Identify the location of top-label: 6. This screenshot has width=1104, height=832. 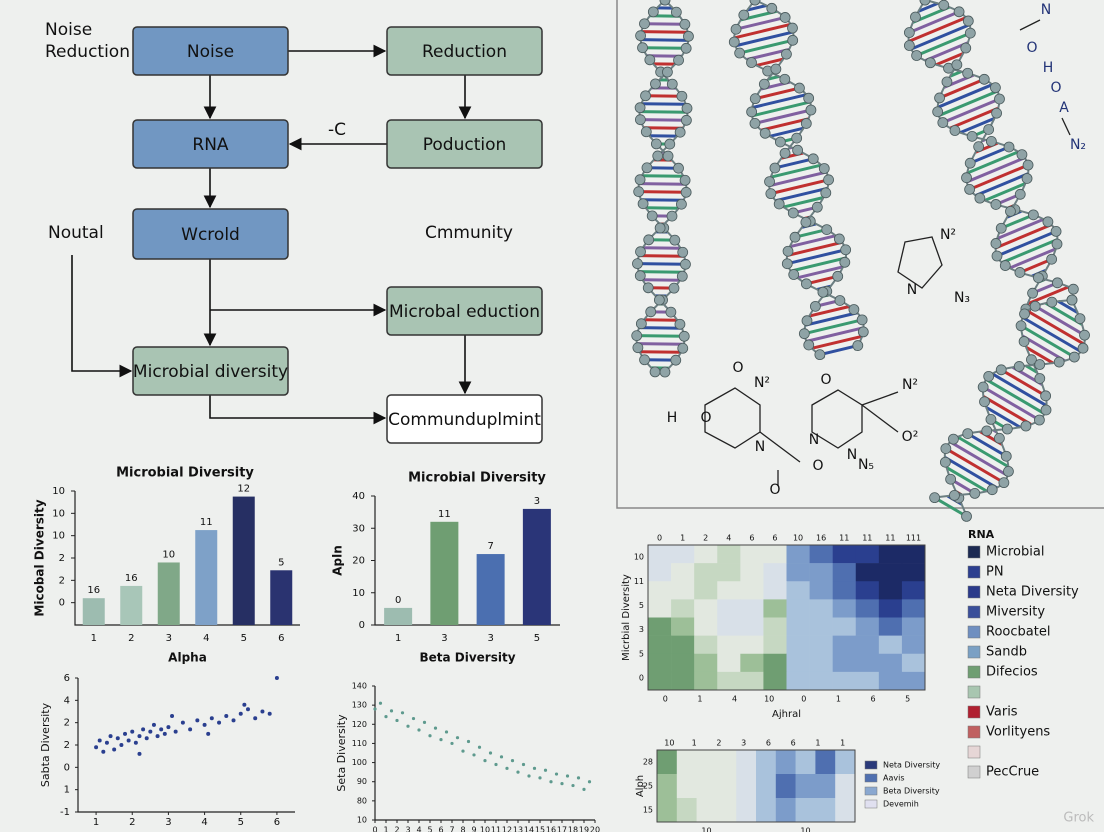
(751, 538).